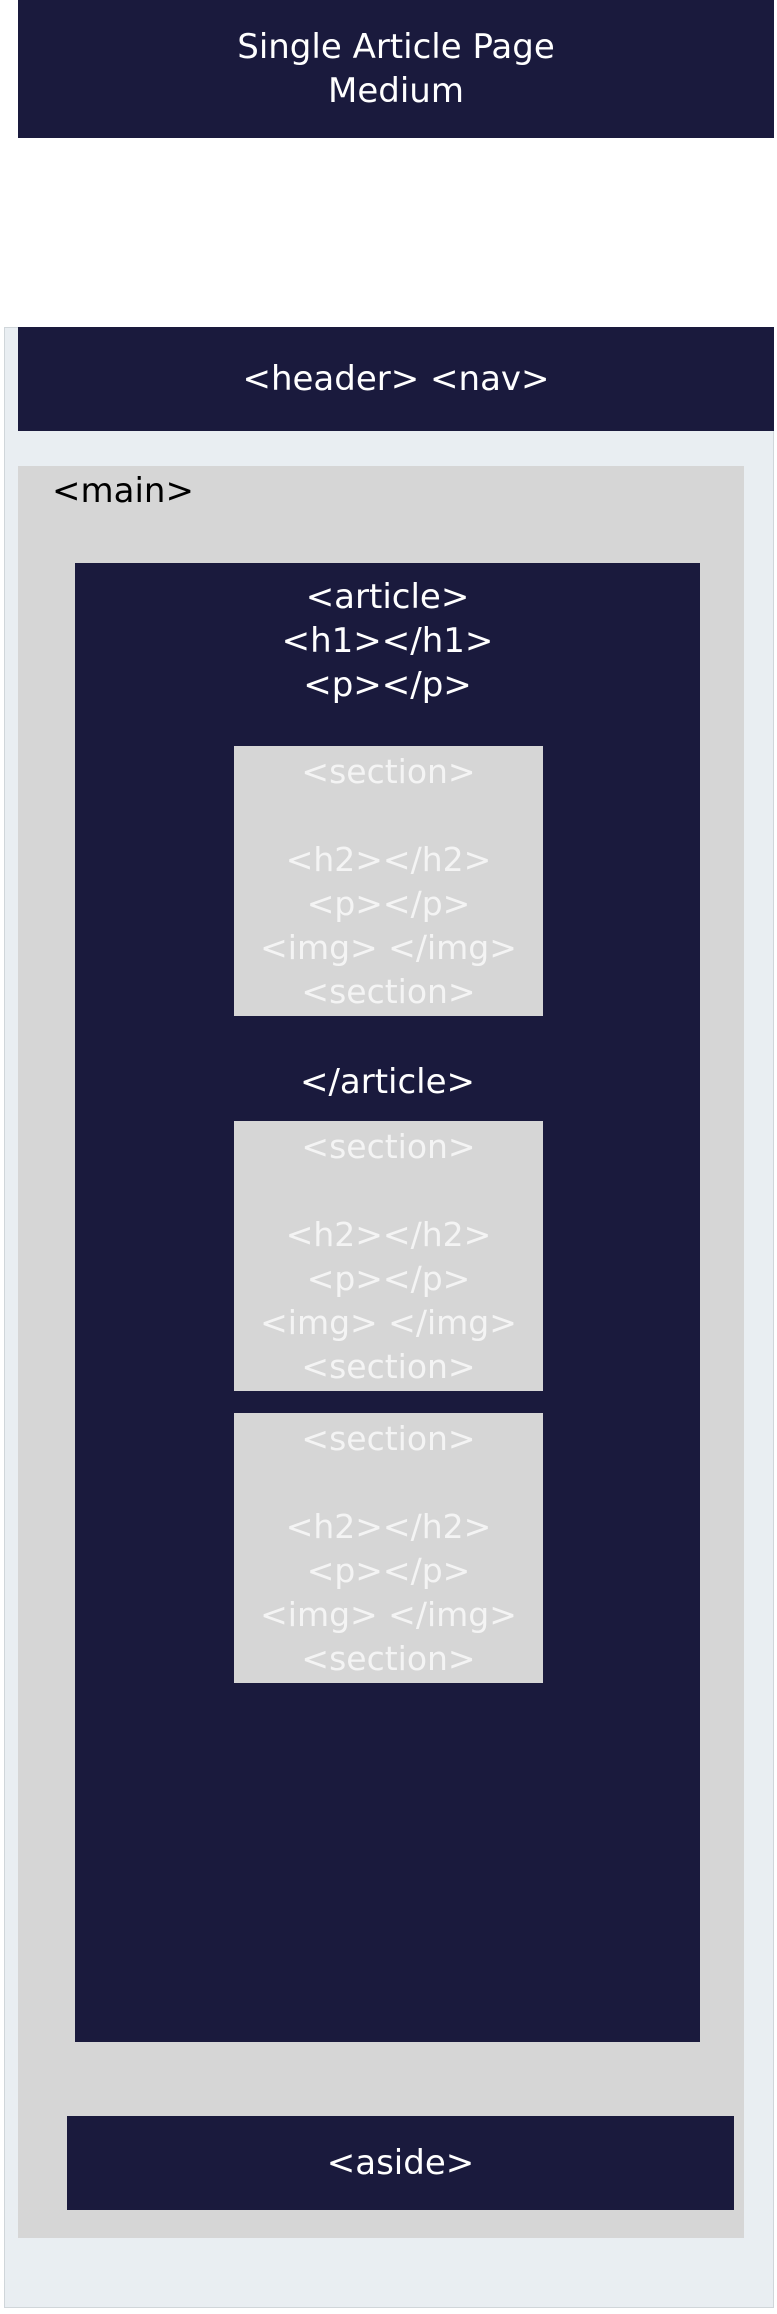 The image size is (777, 2314). What do you see at coordinates (396, 91) in the screenshot?
I see `title-line-2: Medium` at bounding box center [396, 91].